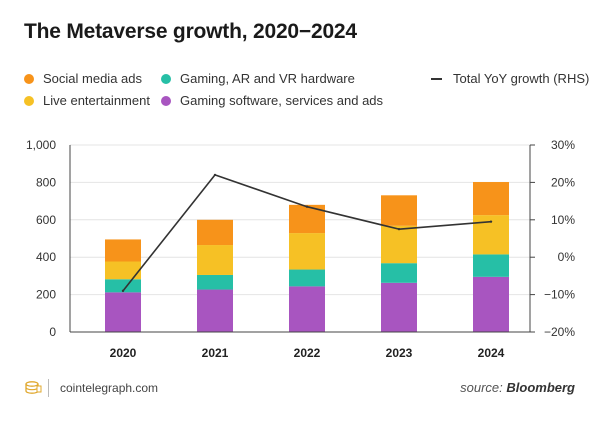 This screenshot has height=422, width=600. I want to click on y-right-tick-label: 20%, so click(563, 182).